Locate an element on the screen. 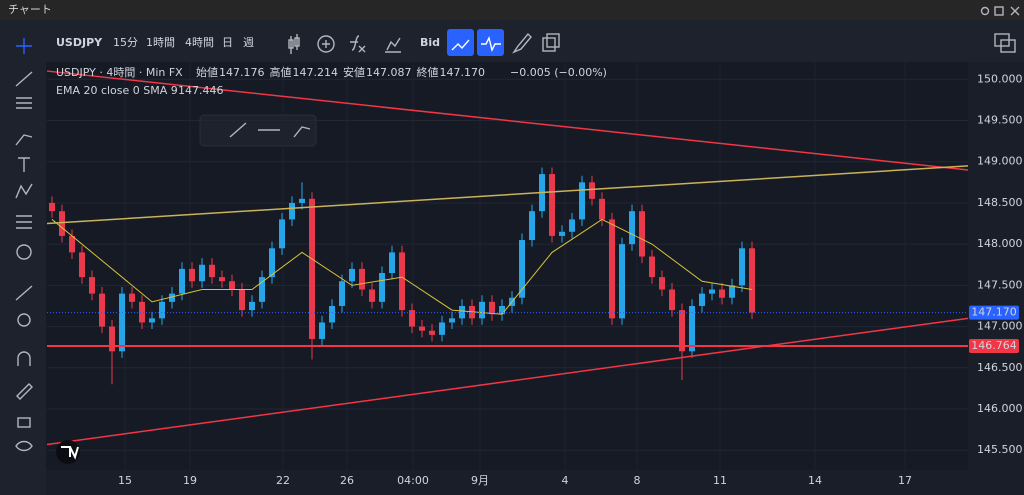 The width and height of the screenshot is (1024, 495). y-tick-label: 149.000 is located at coordinates (1000, 161).